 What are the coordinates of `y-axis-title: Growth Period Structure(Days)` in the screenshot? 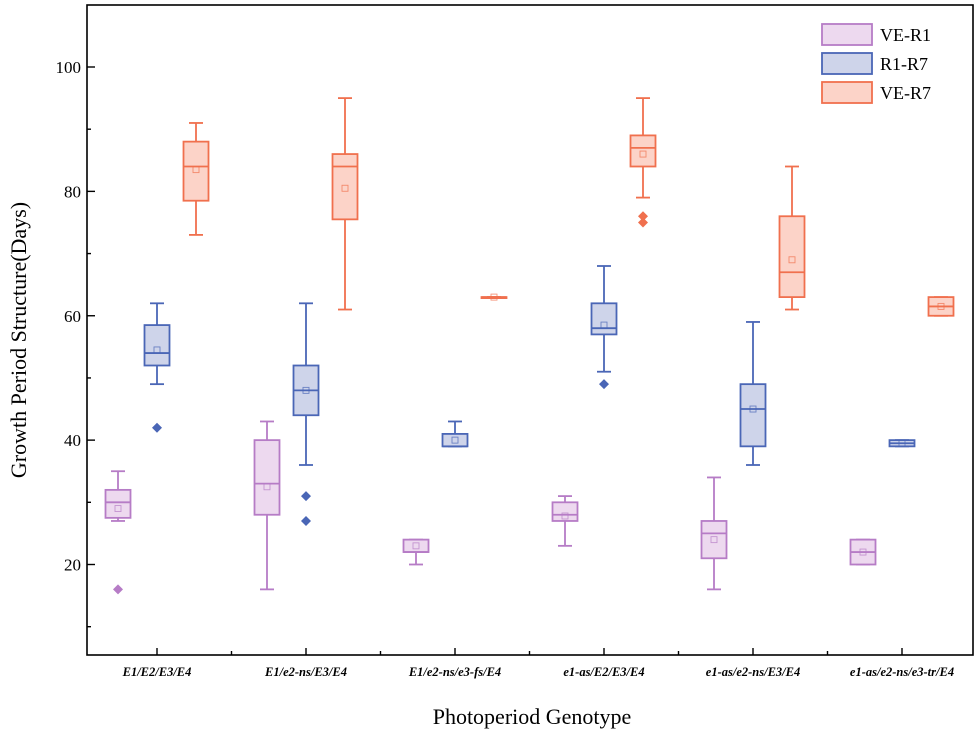 It's located at (18, 340).